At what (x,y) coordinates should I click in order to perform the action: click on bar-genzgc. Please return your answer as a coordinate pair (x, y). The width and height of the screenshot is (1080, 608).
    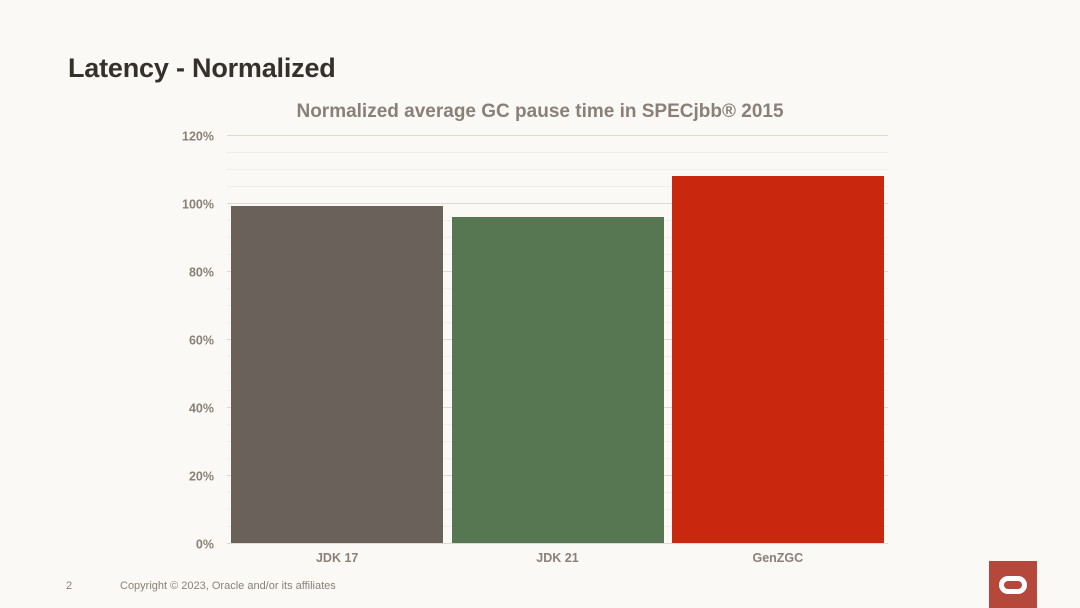
    Looking at the image, I should click on (777, 359).